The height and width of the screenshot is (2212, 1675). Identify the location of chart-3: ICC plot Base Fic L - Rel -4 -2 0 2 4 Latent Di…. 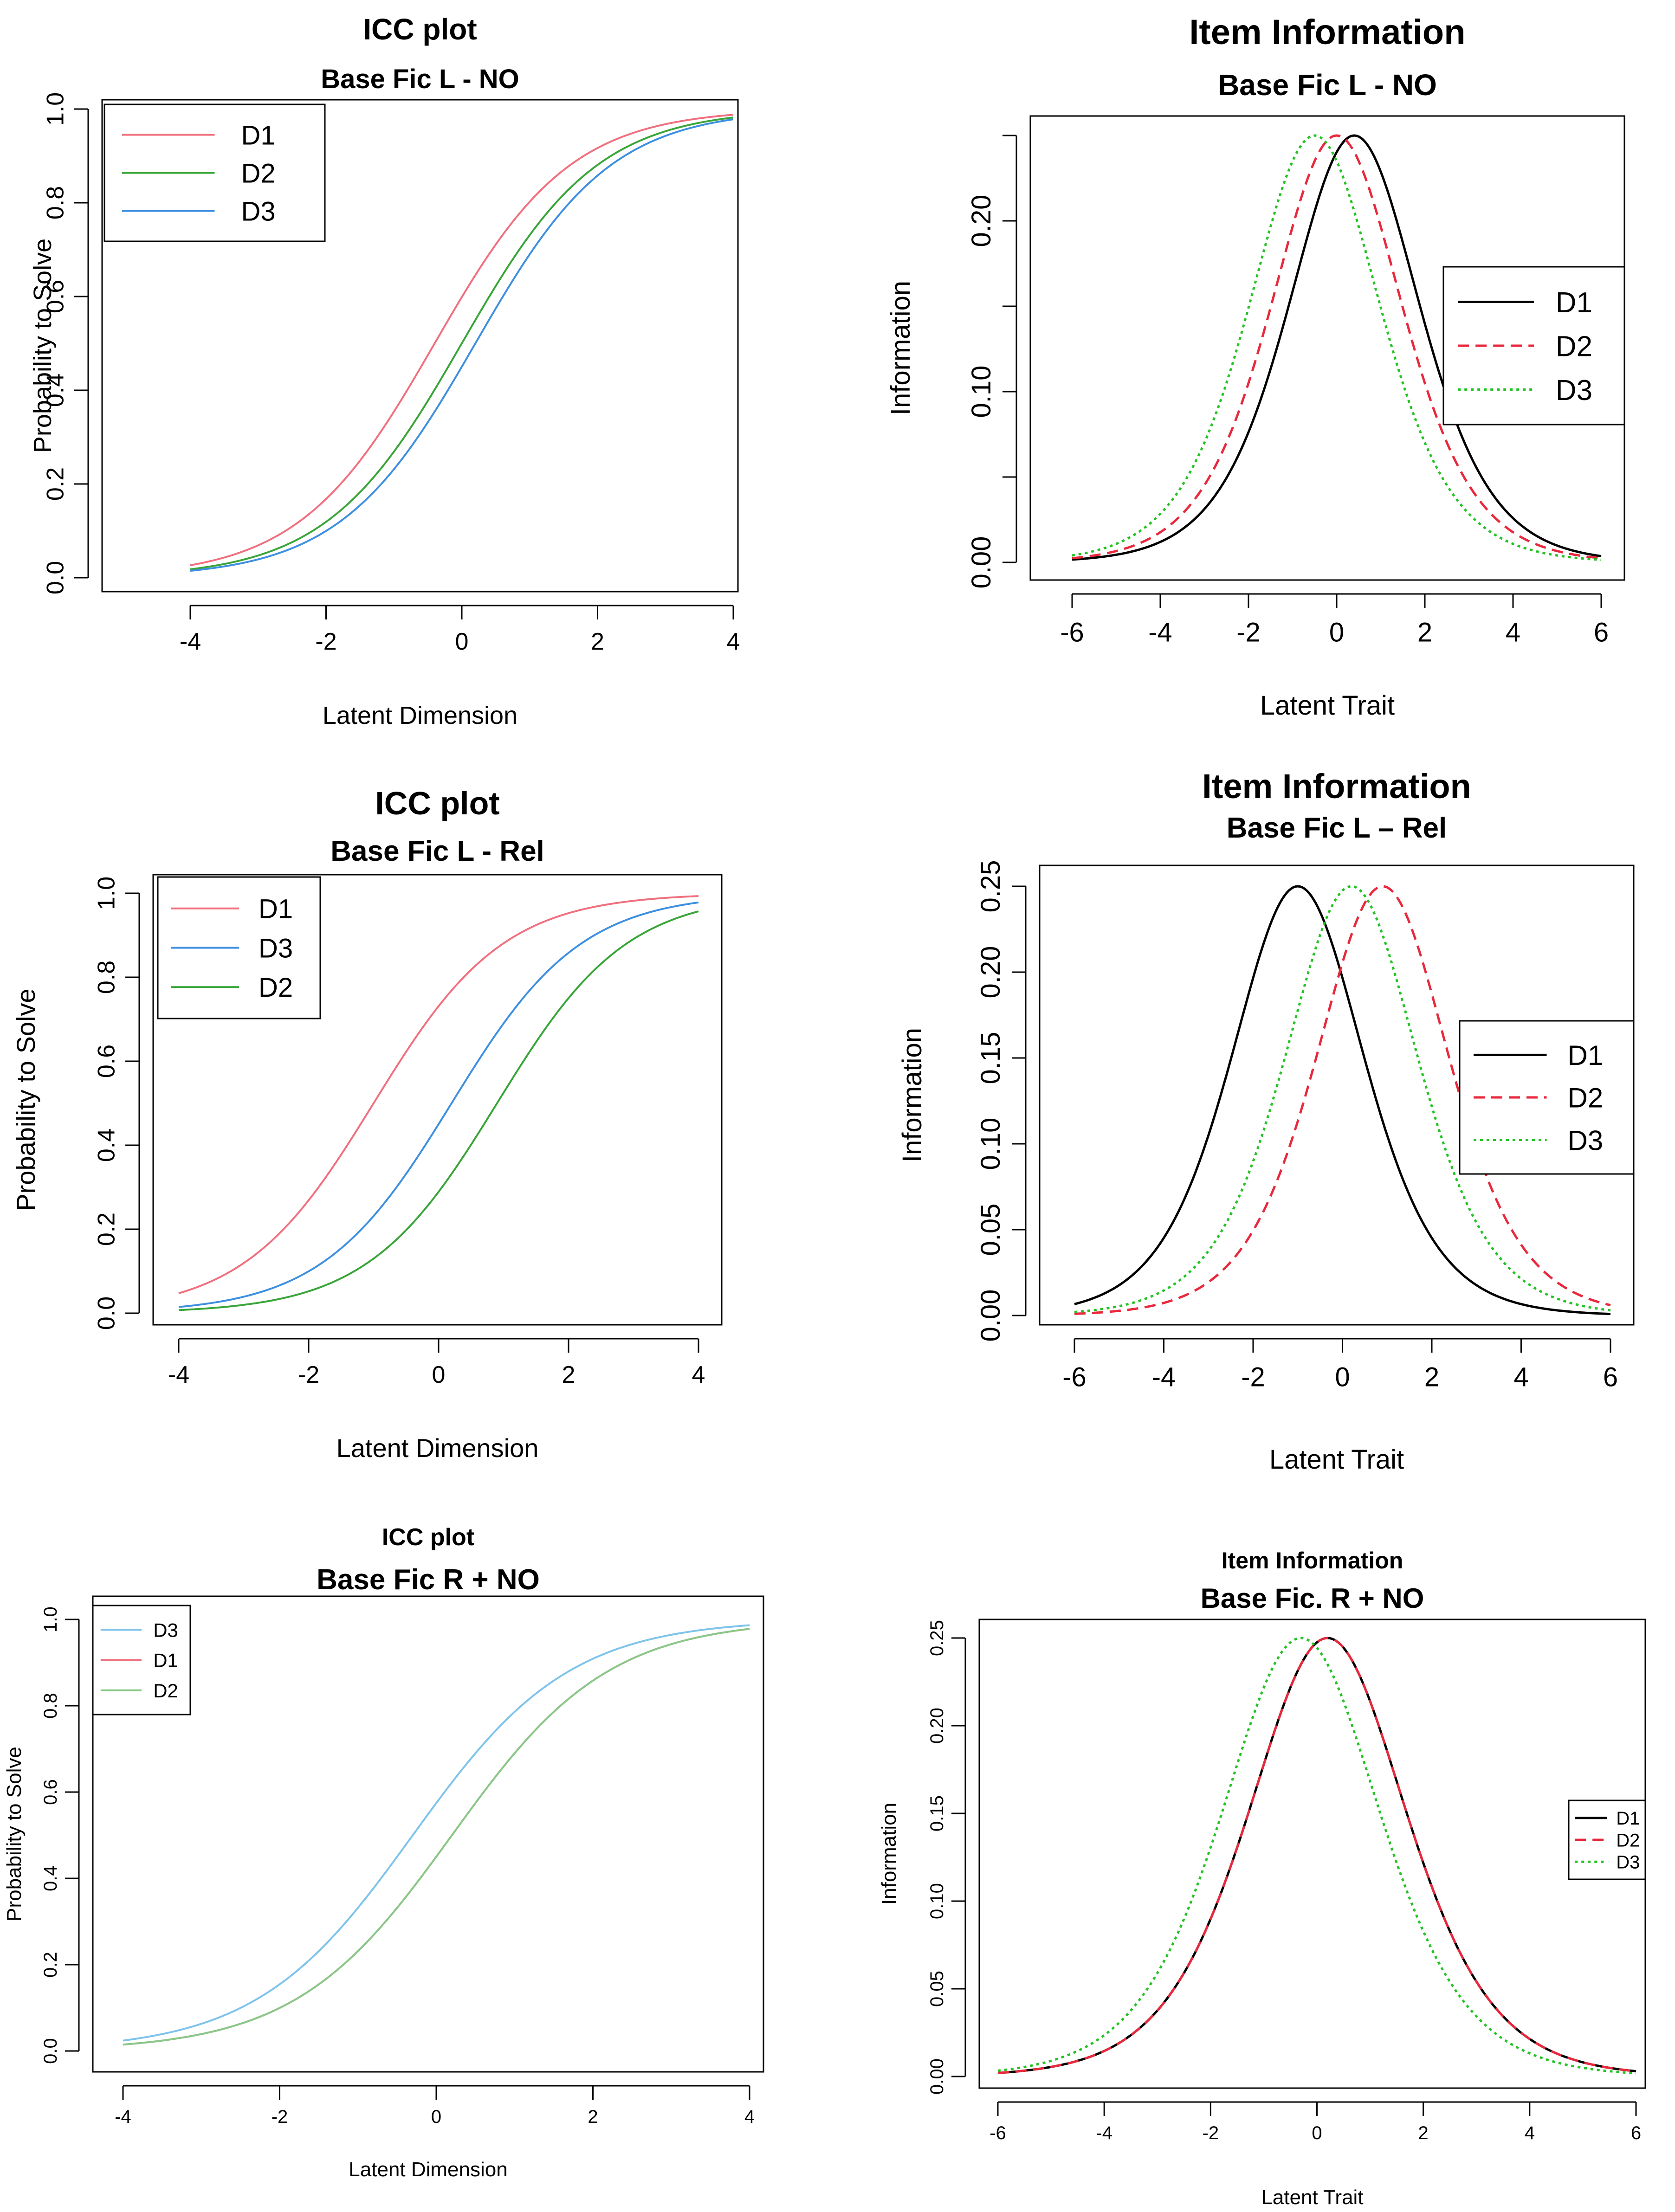
(367, 1124).